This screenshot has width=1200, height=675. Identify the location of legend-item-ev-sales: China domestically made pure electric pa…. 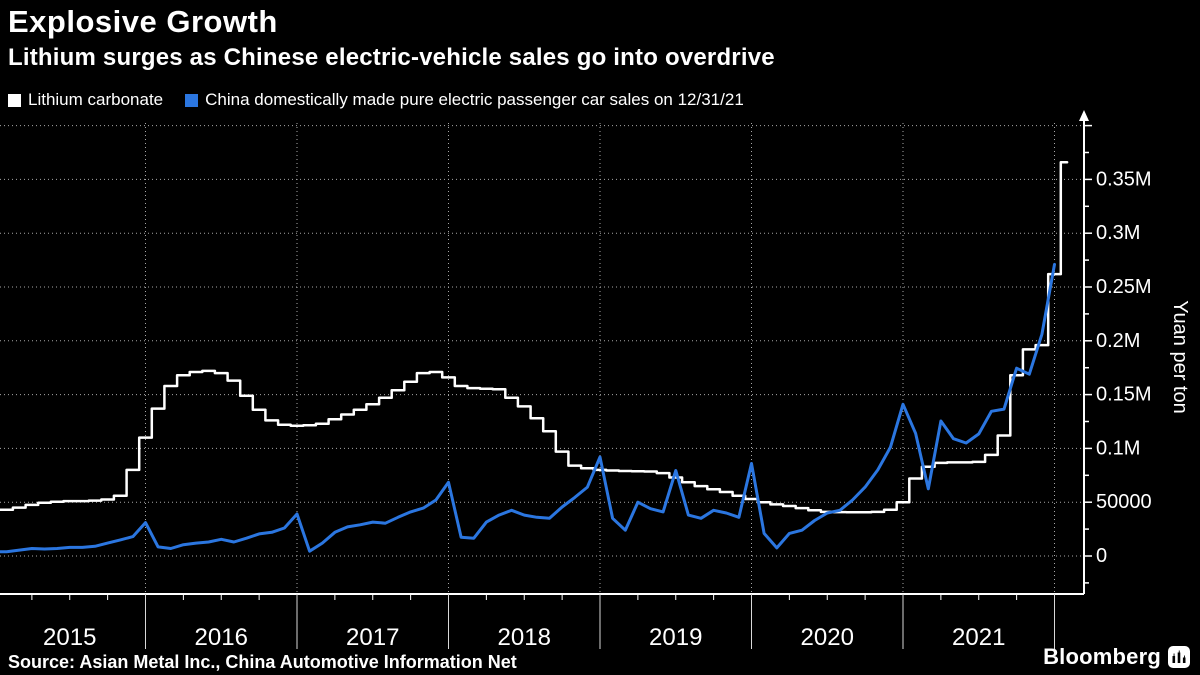
(464, 100).